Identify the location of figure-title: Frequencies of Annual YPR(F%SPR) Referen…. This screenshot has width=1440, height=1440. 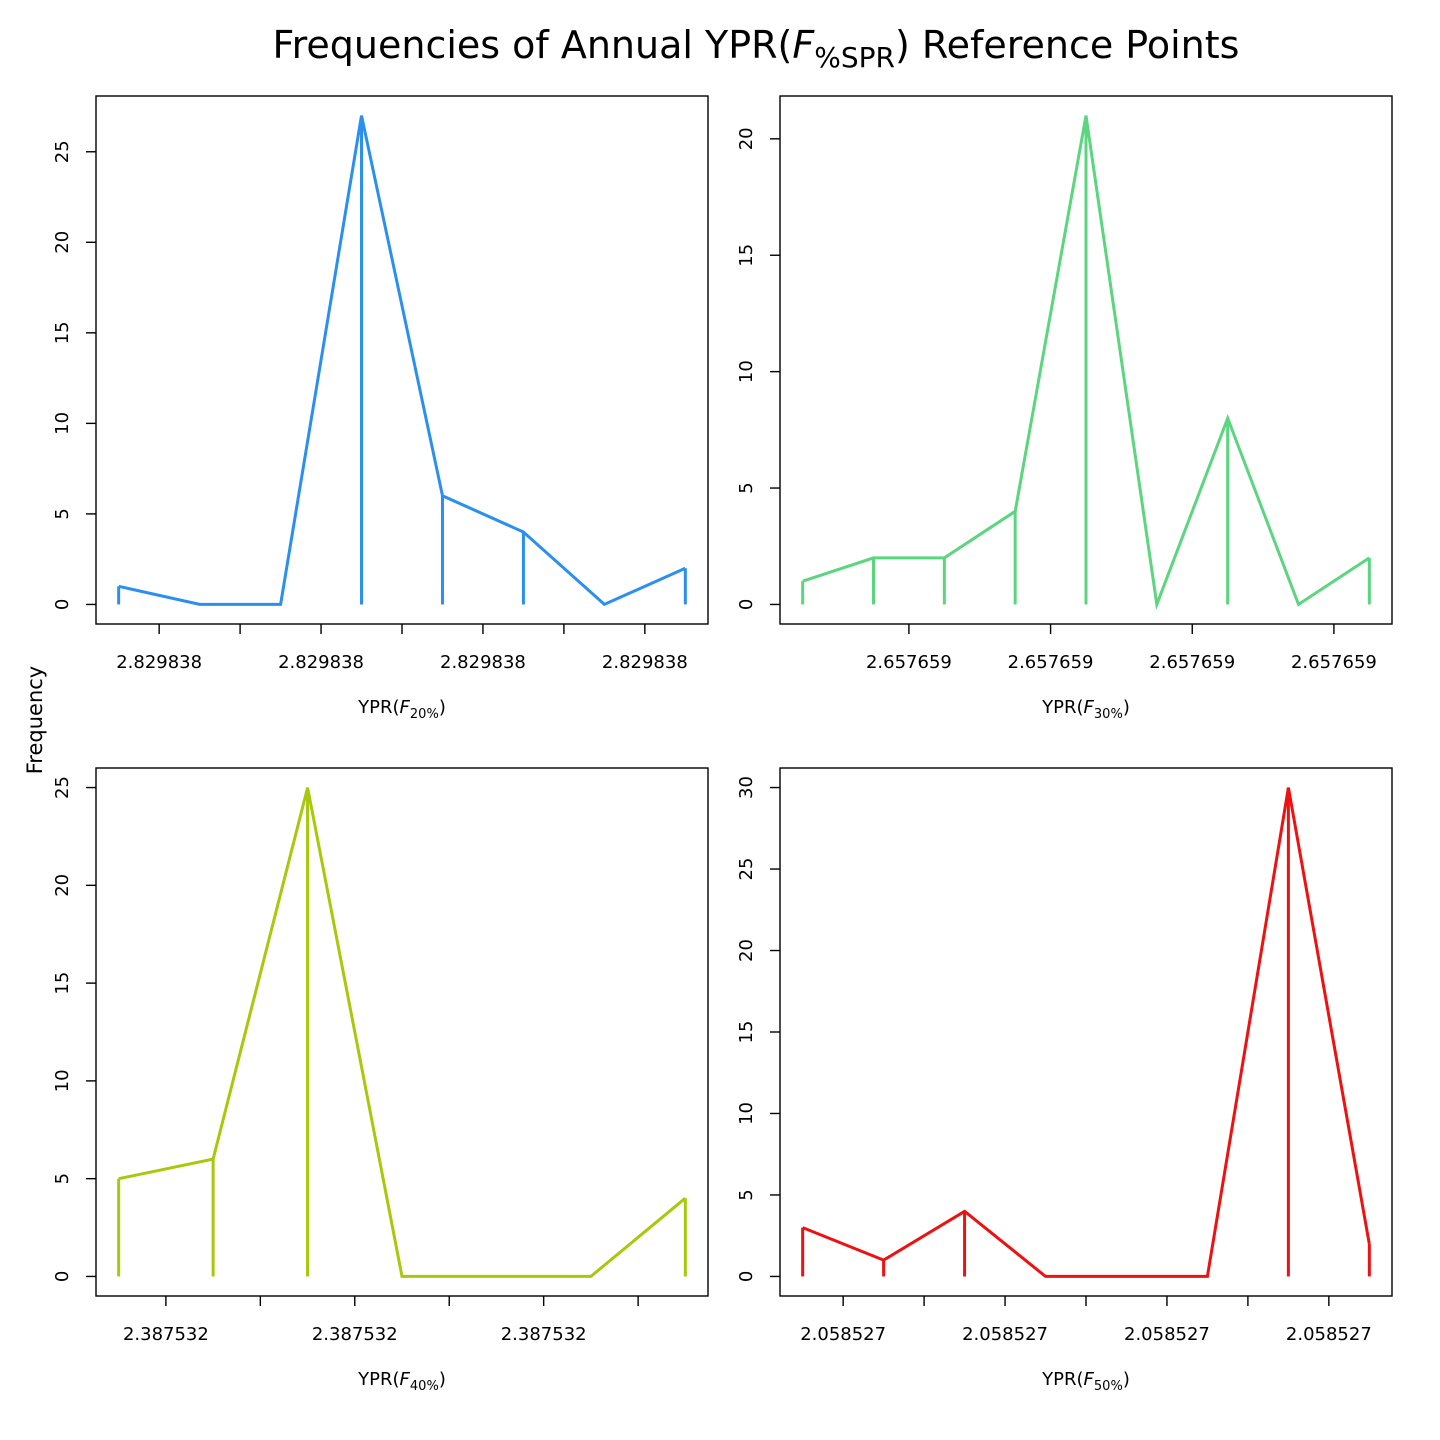
(756, 48).